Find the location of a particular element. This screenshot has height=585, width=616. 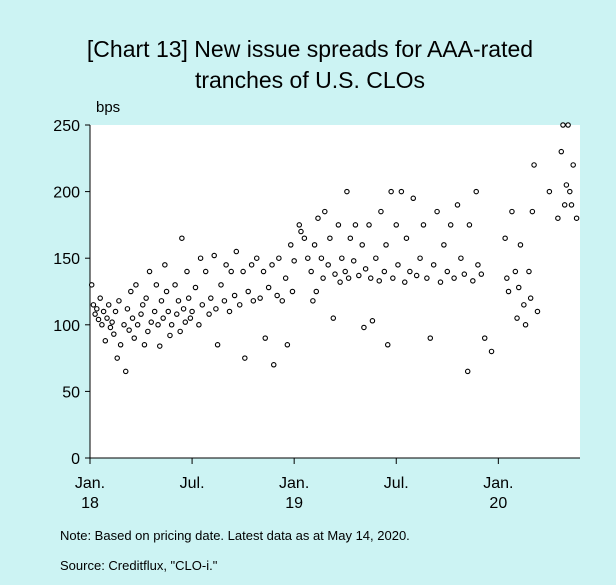

x-tick-label: Jul. is located at coordinates (396, 483).